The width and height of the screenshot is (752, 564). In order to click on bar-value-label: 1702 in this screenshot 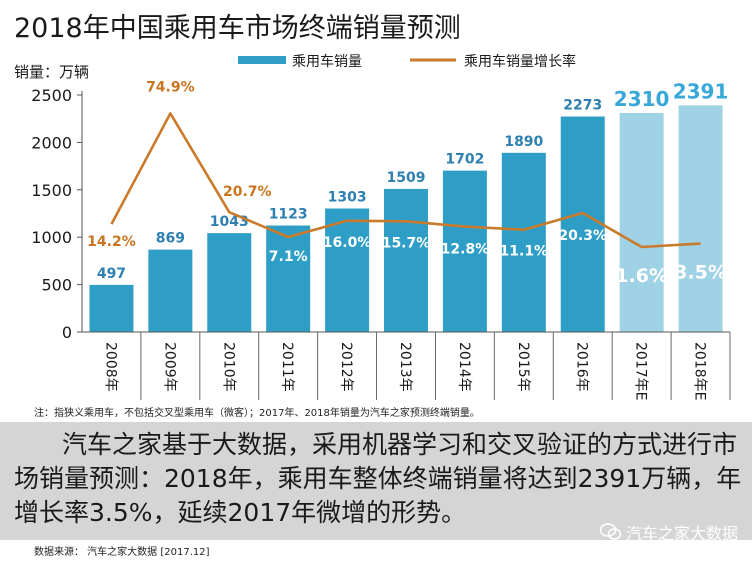, I will do `click(464, 160)`.